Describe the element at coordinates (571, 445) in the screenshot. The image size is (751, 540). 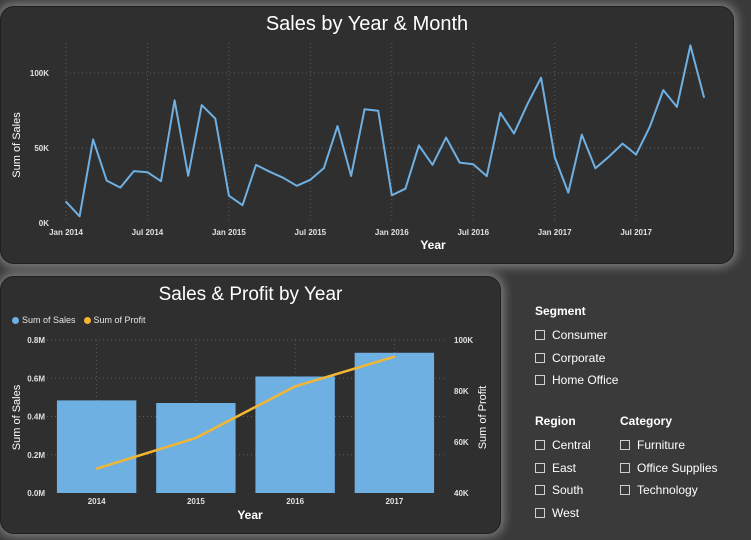
I see `region-option-label: Central` at that location.